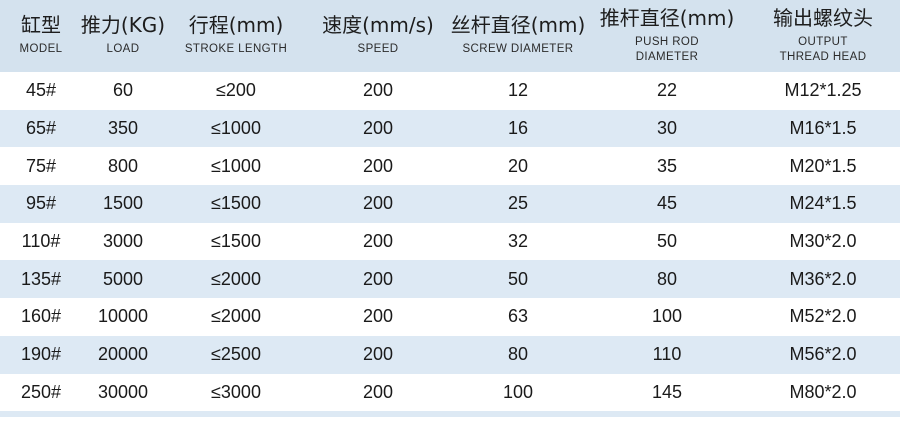 This screenshot has width=900, height=428. What do you see at coordinates (41, 90) in the screenshot?
I see `cell-model: 45#` at bounding box center [41, 90].